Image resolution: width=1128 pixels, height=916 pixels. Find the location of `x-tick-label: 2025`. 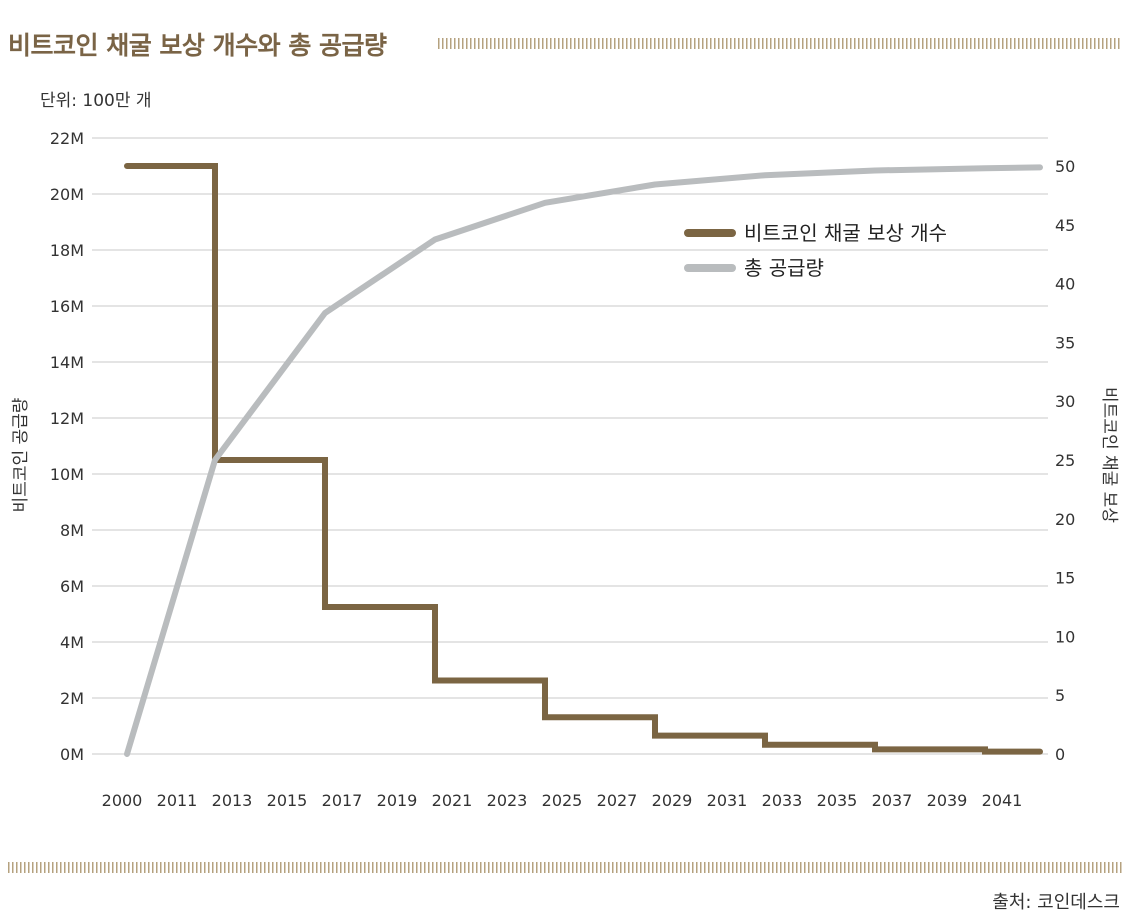

x-tick-label: 2025 is located at coordinates (562, 800).